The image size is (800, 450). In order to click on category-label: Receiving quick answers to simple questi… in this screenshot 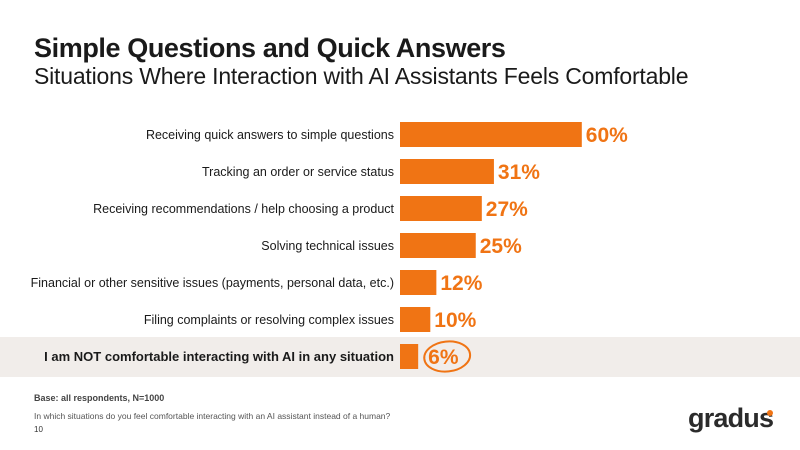, I will do `click(270, 135)`.